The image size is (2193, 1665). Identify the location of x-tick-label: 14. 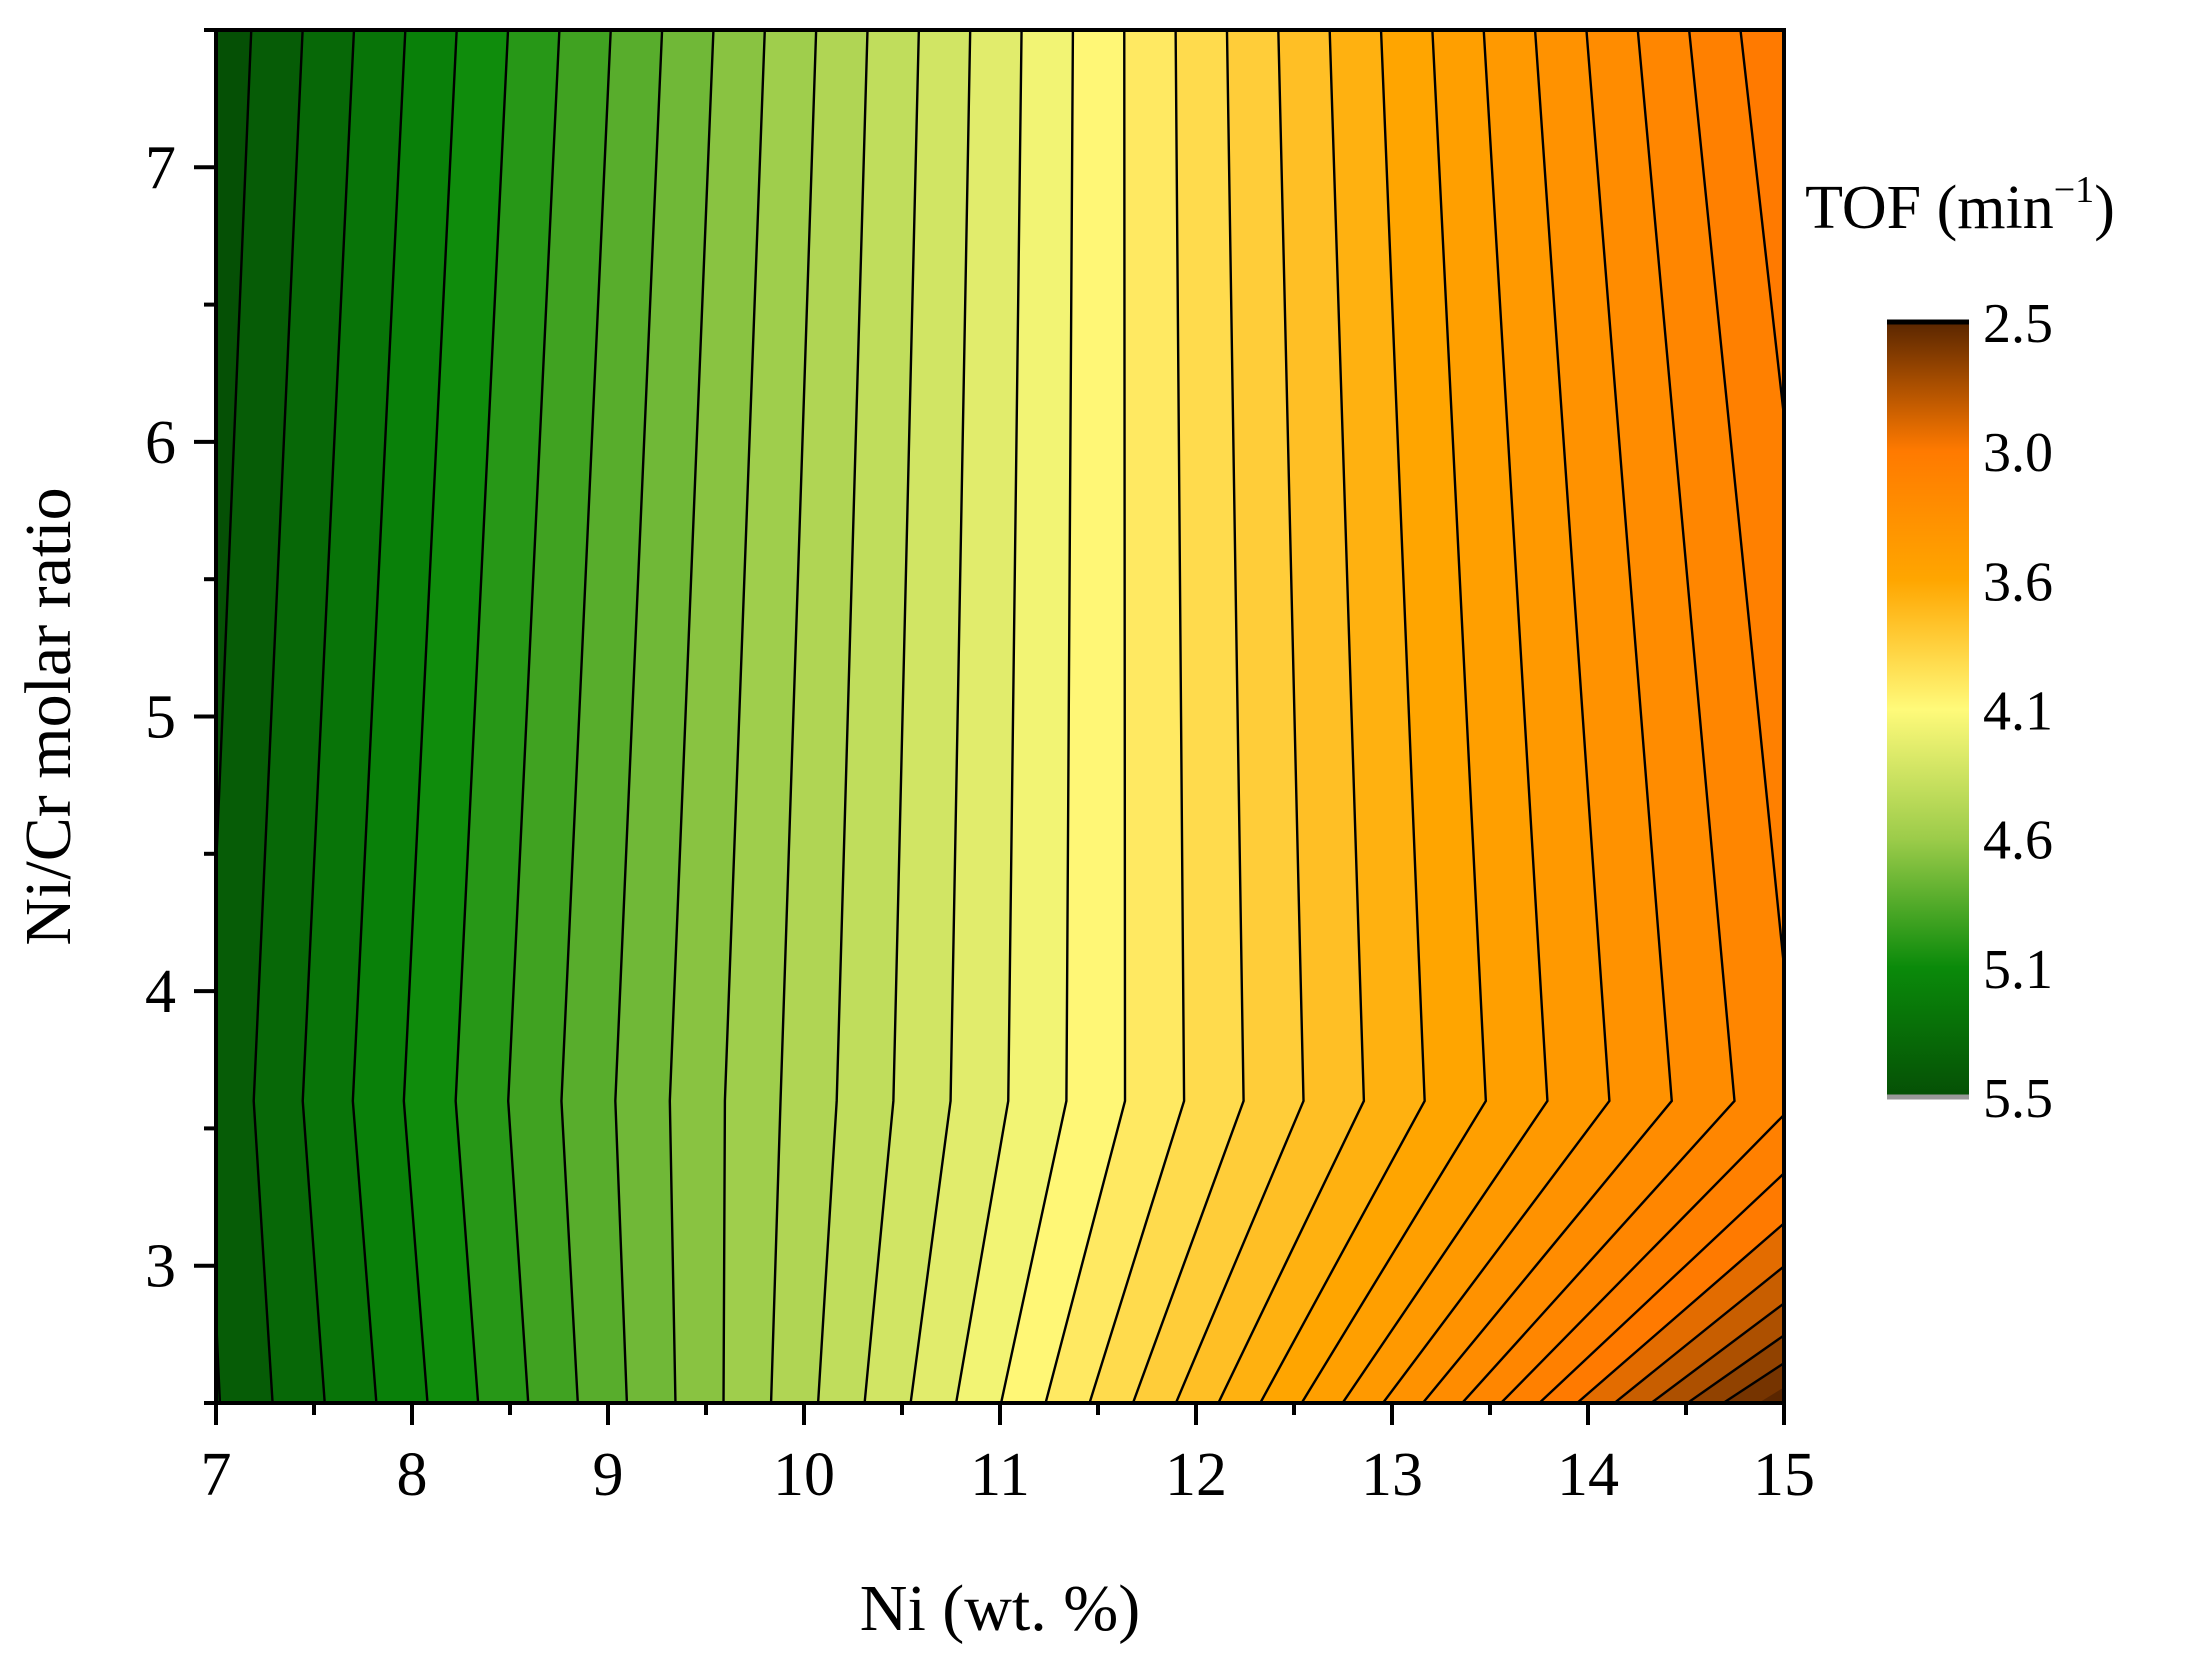
(1588, 1475).